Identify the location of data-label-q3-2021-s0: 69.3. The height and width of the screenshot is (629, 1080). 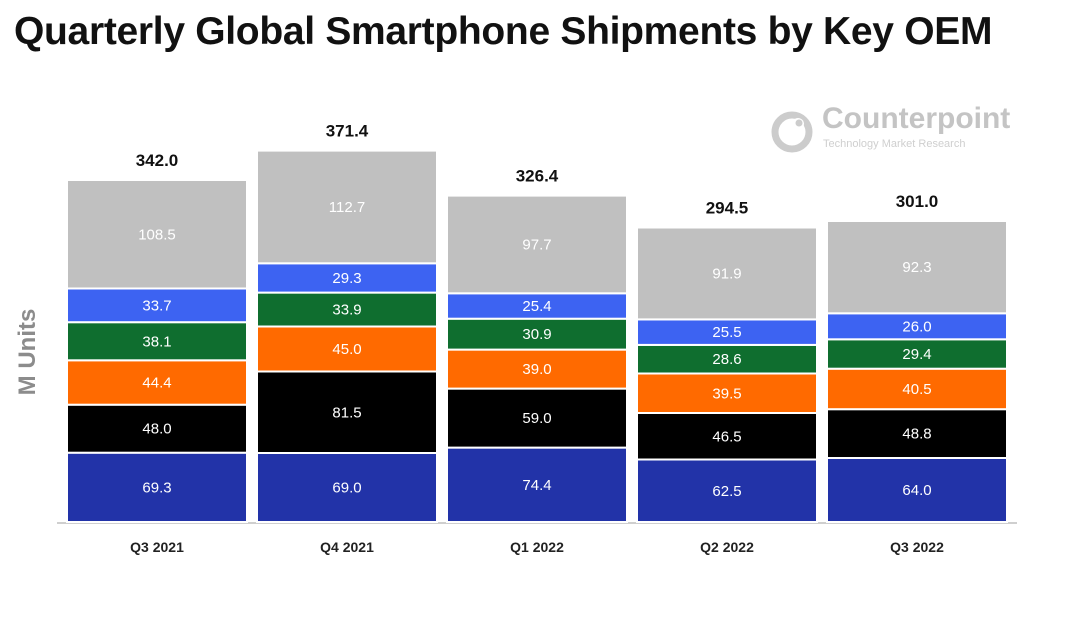
(156, 487).